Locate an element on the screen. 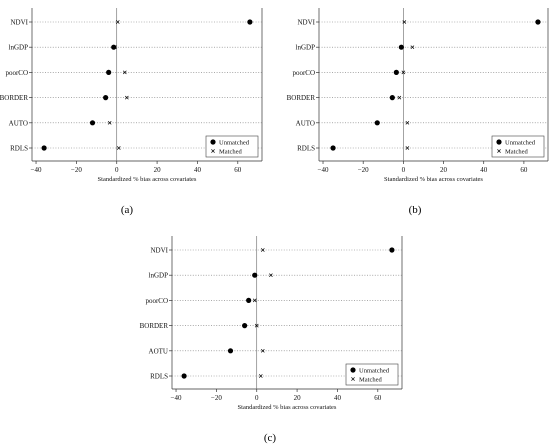  panel-label: (a) is located at coordinates (127, 210).